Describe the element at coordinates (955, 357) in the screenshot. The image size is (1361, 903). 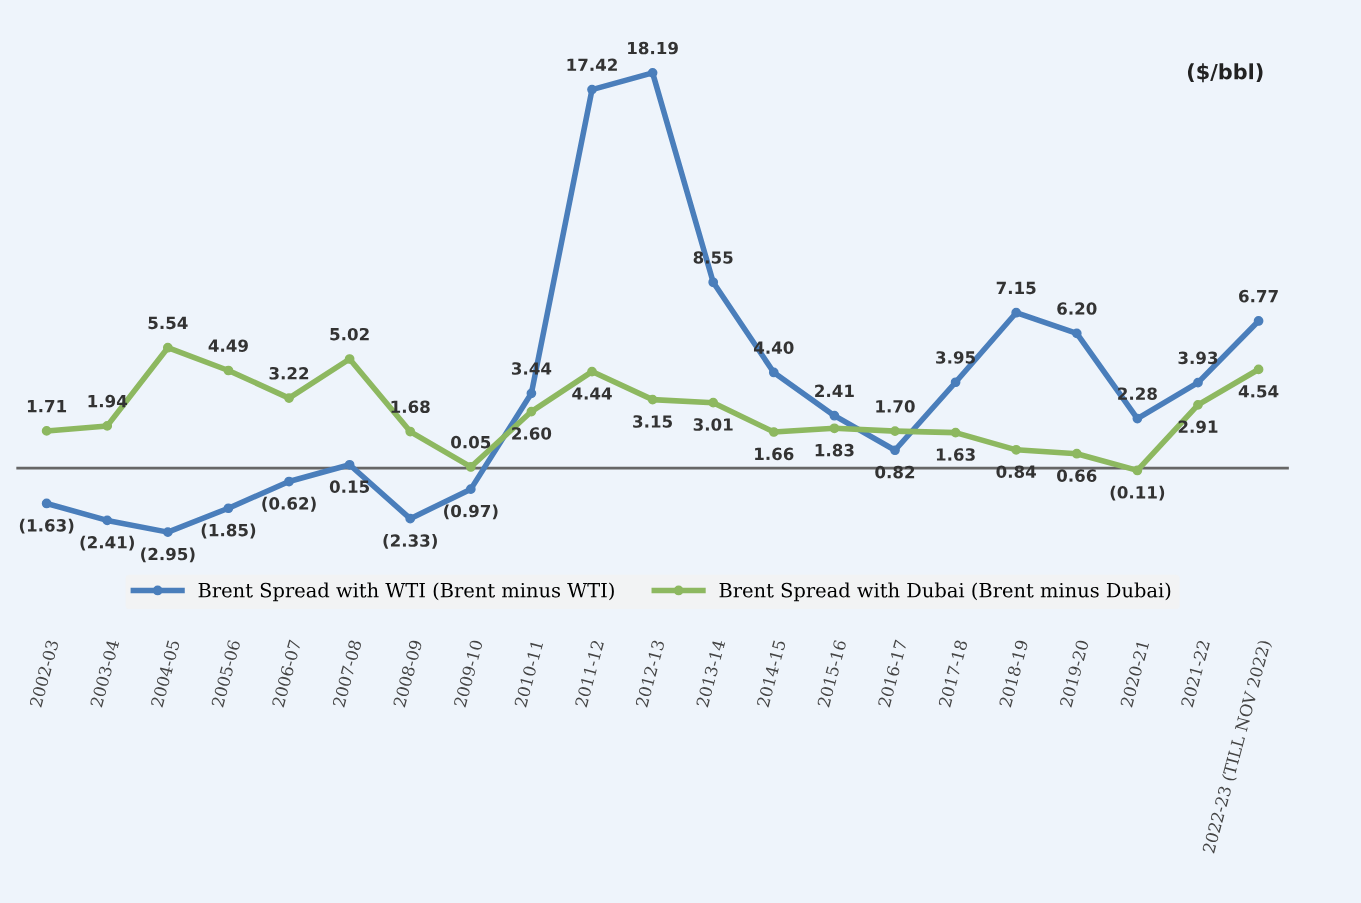
I see `data-label: 3.95` at that location.